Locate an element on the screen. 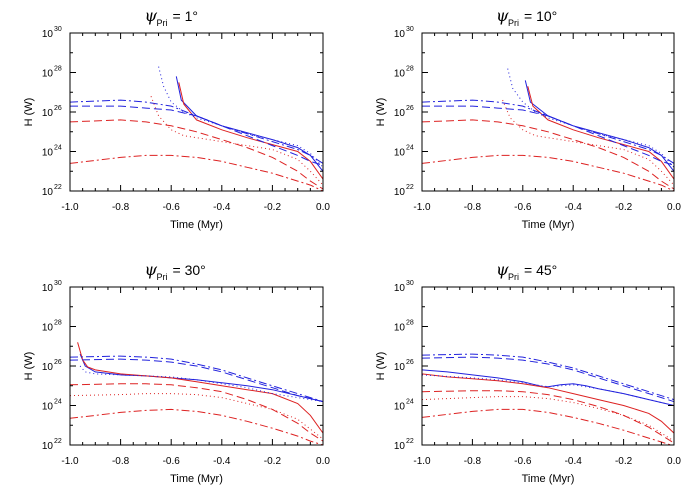  title-value: = 30° is located at coordinates (189, 270).